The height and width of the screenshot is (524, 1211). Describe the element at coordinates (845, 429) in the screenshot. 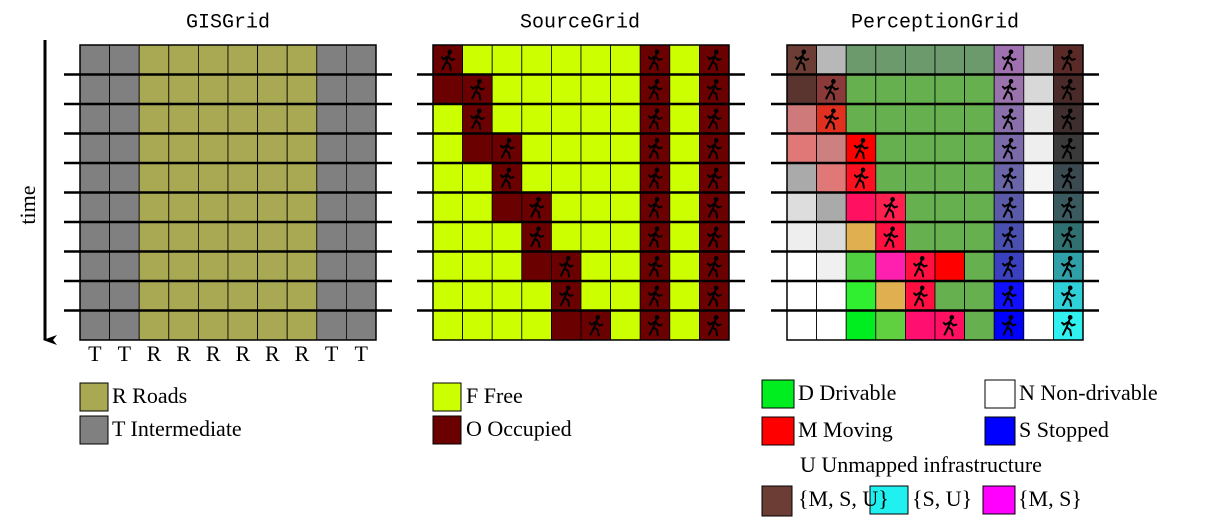

I see `legend-label: M Moving` at that location.